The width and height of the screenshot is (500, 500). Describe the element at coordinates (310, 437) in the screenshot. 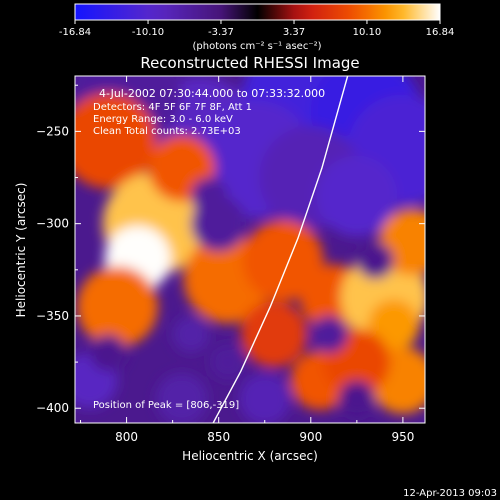

I see `x-tick-label: 900` at that location.